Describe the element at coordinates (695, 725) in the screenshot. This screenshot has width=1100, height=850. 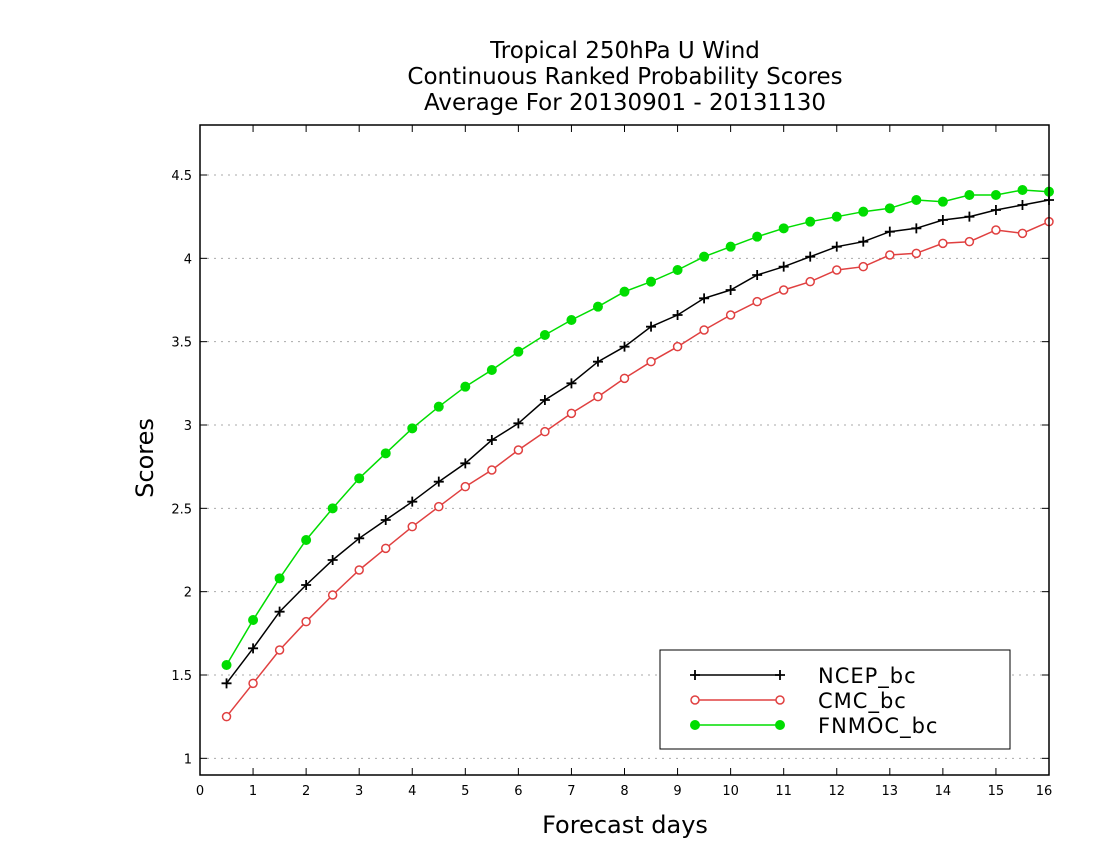
I see `legend-marker-left-fnmoc-bc` at that location.